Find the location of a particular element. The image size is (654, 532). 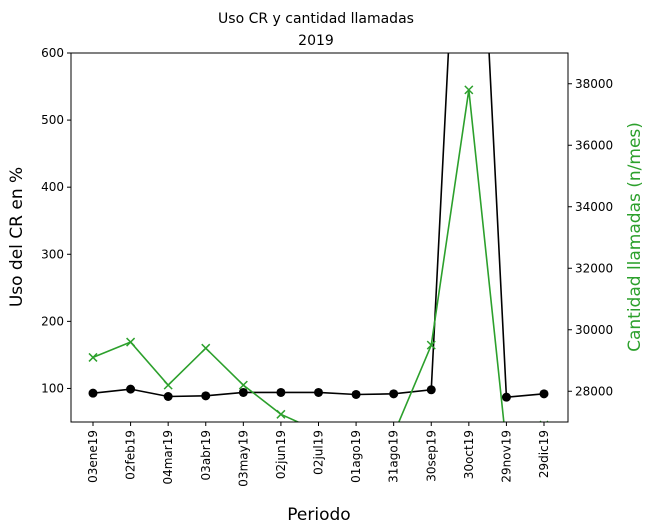

x-tick-label: 02jun19 is located at coordinates (281, 454).